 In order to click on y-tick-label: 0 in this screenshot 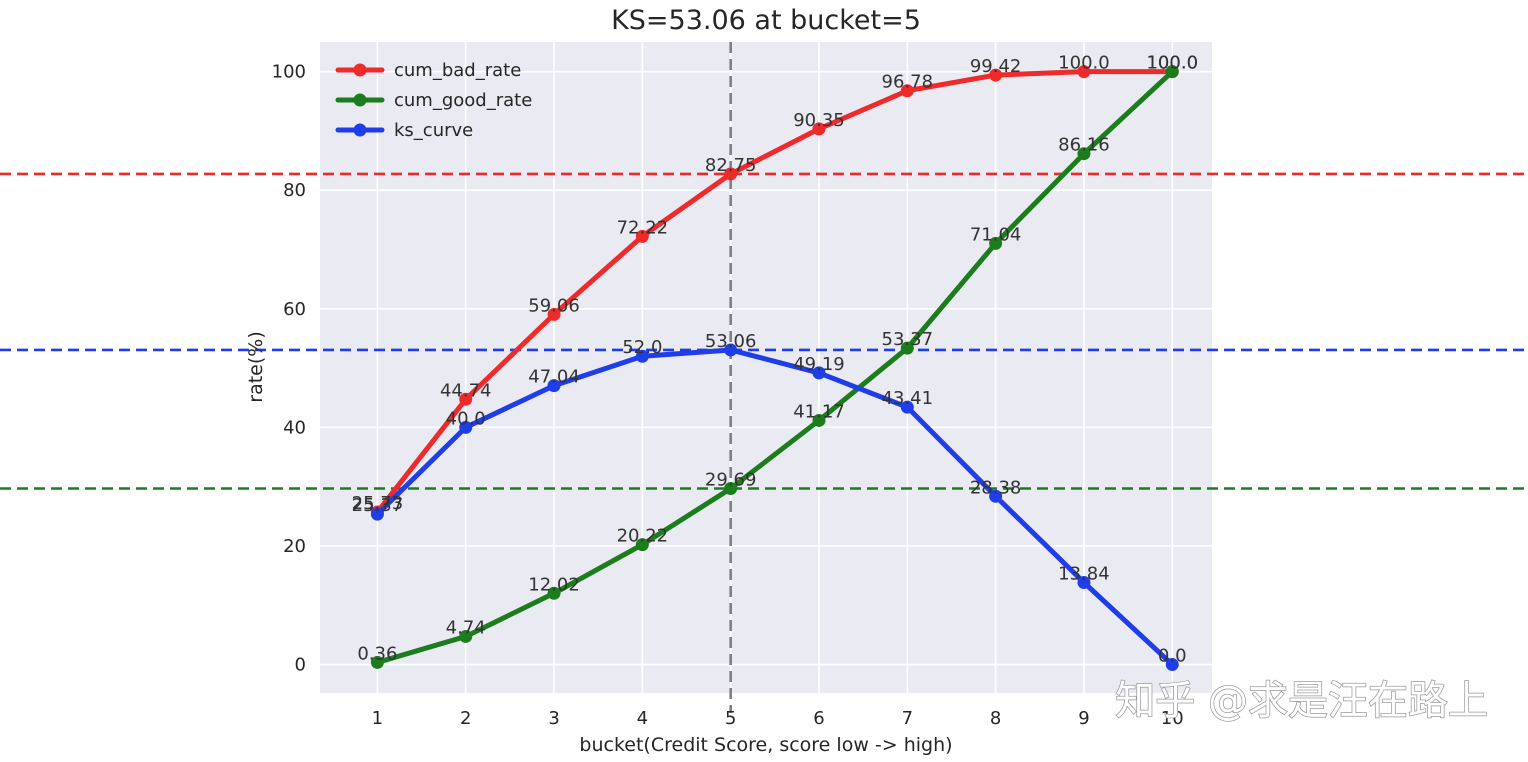, I will do `click(300, 665)`.